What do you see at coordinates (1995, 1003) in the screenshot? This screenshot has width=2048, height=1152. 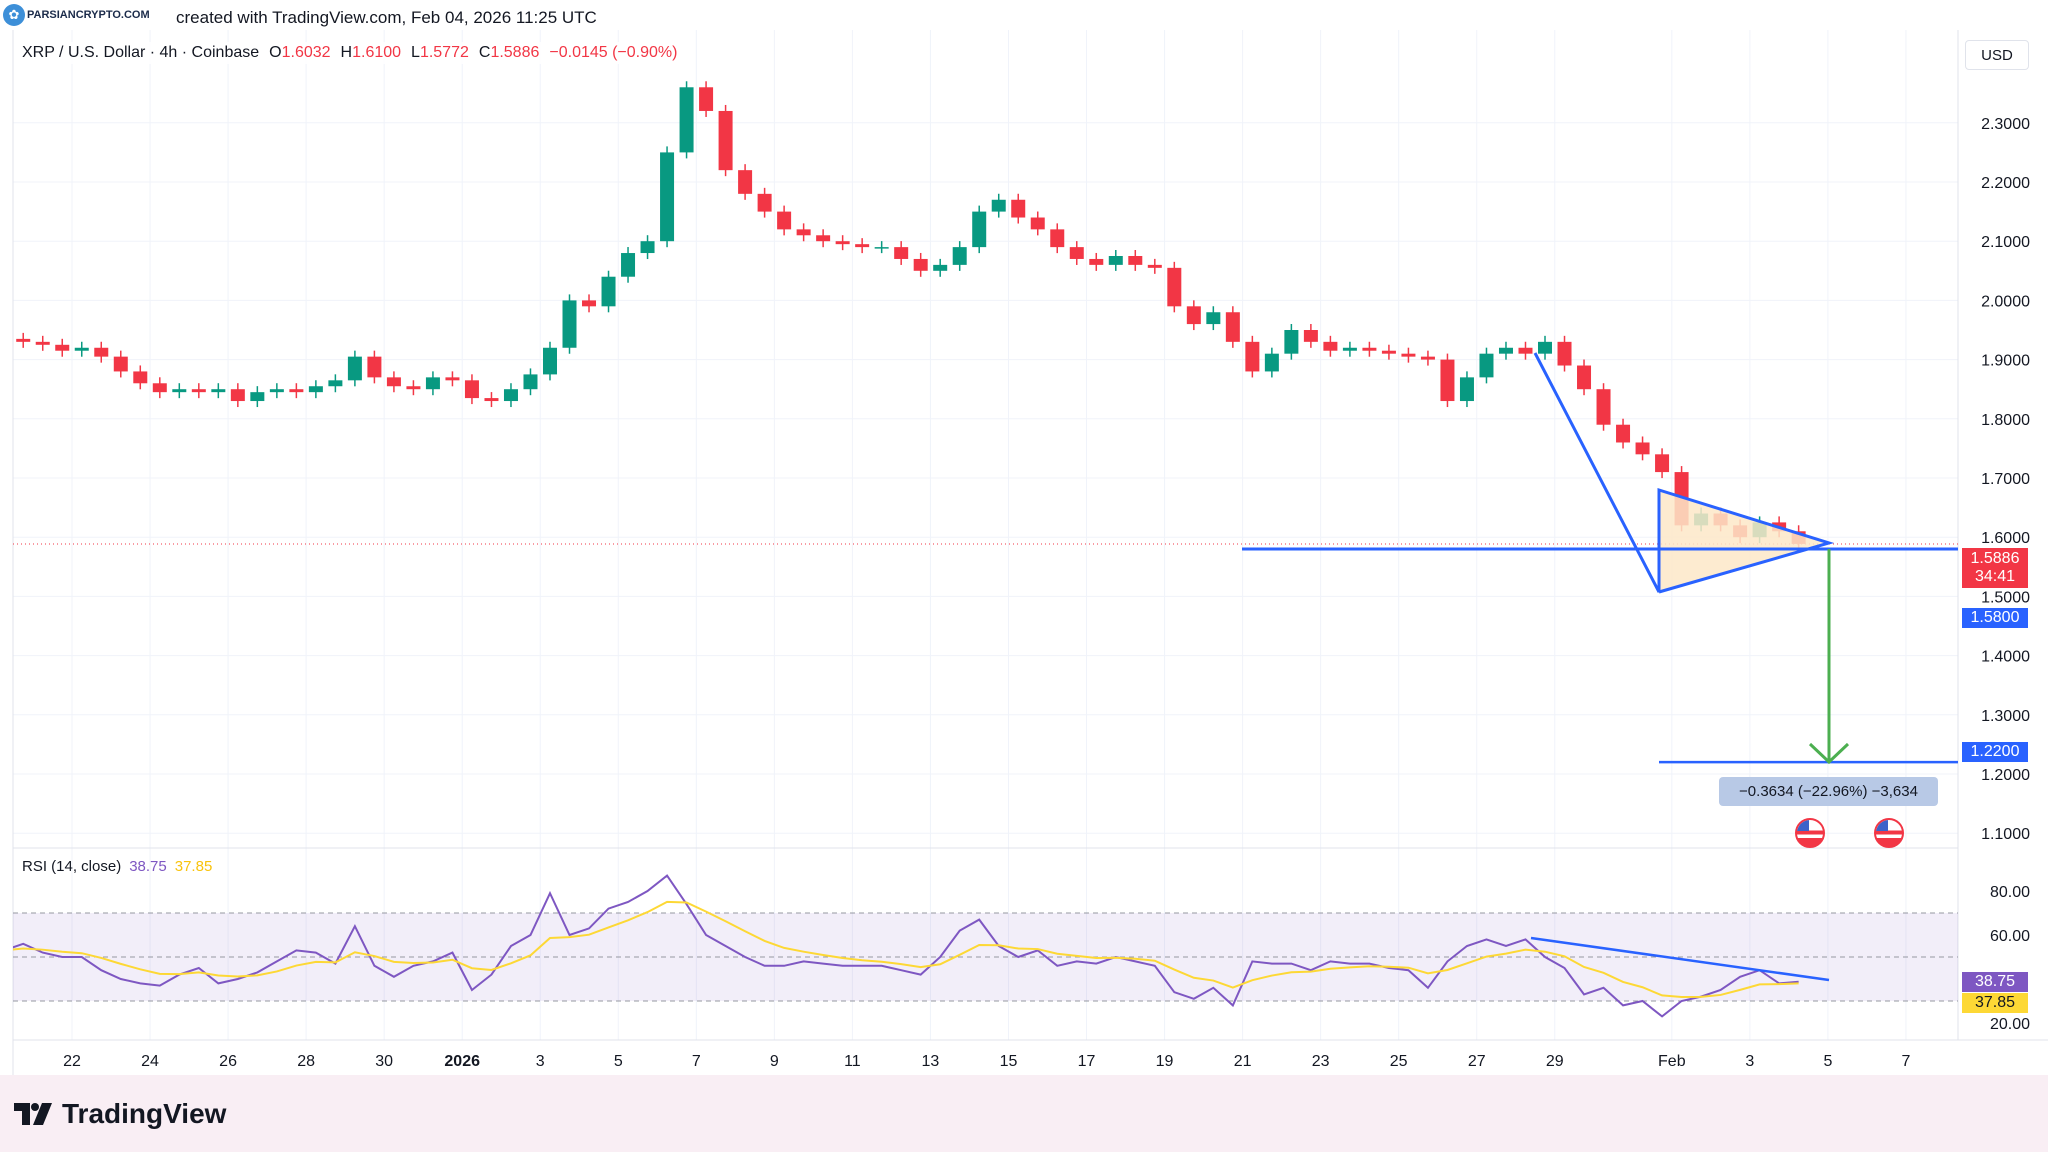 I see `rsi-ma-tag: 37.85` at bounding box center [1995, 1003].